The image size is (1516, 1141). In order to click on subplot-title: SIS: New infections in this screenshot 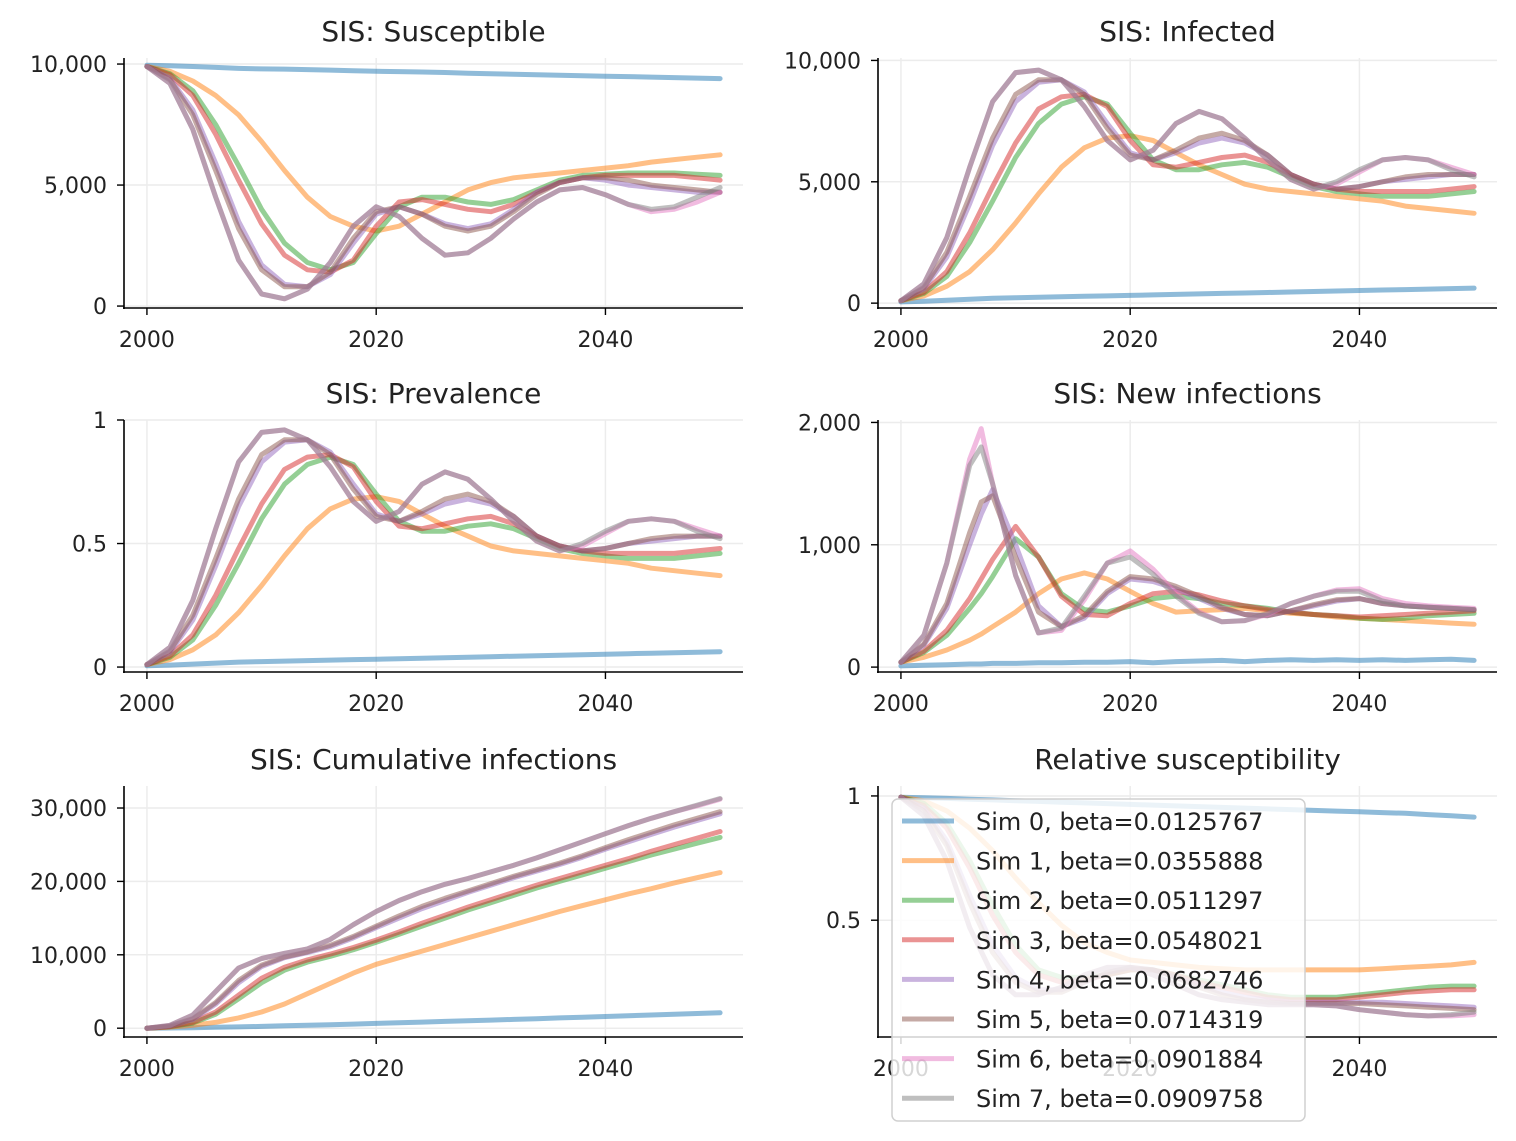, I will do `click(1187, 393)`.